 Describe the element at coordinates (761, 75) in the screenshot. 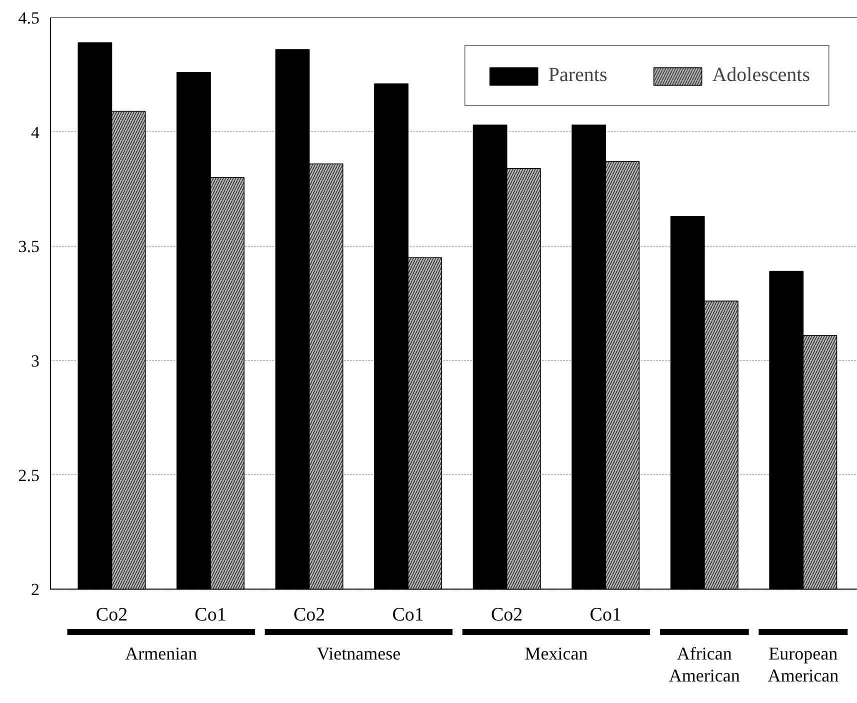

I see `legend-label: Adolescents` at that location.